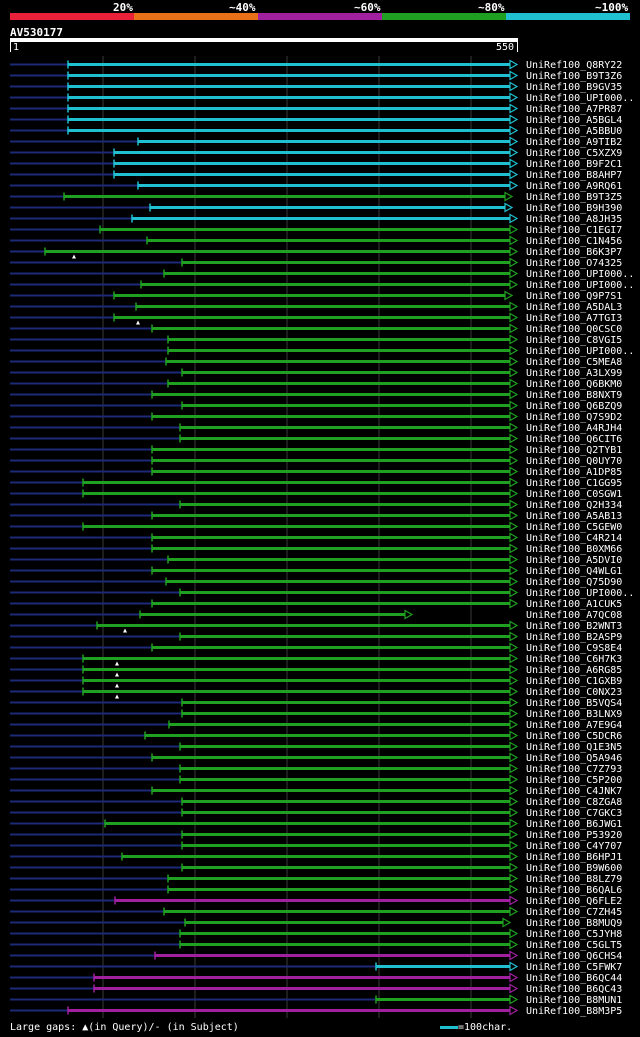 This screenshot has width=640, height=1037. What do you see at coordinates (574, 175) in the screenshot?
I see `hit-label: UniRef100_B8AHP7` at bounding box center [574, 175].